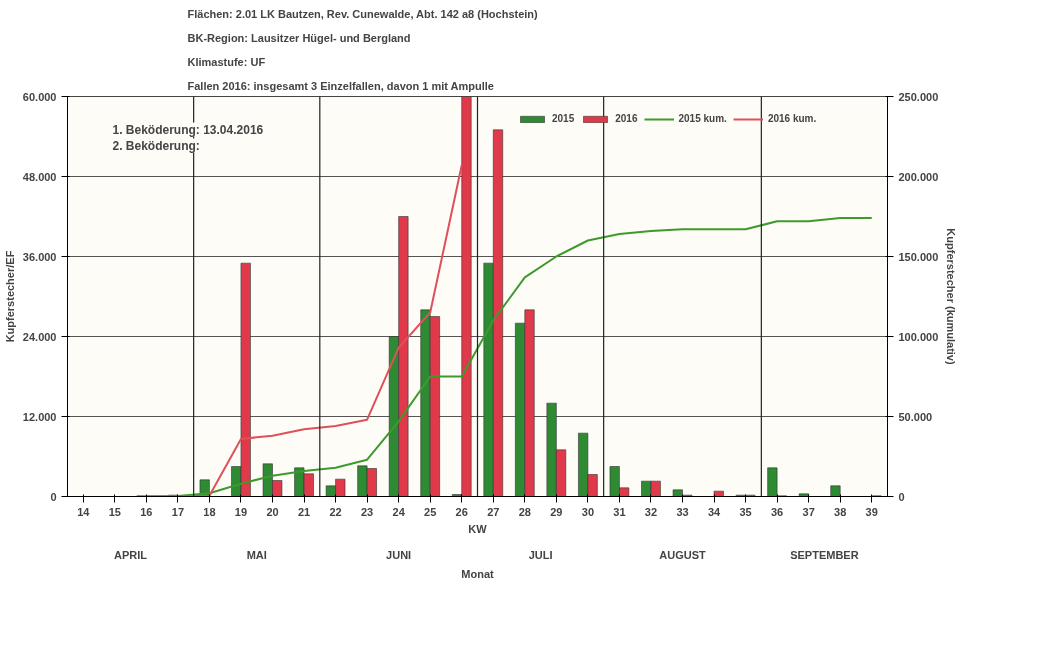 The image size is (1043, 645). I want to click on x-tick-label: 32, so click(651, 511).